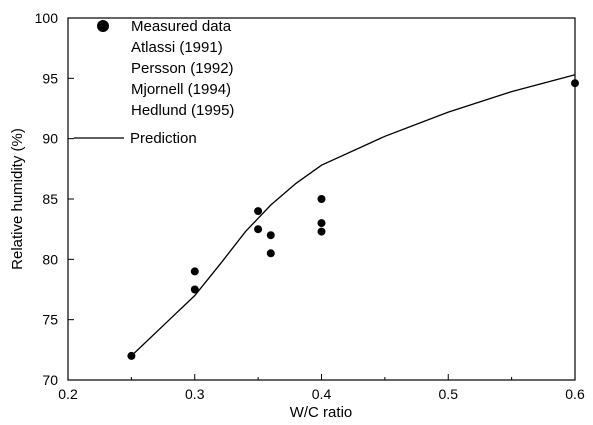 The height and width of the screenshot is (425, 593). I want to click on legend-entry: Persson (1992), so click(182, 68).